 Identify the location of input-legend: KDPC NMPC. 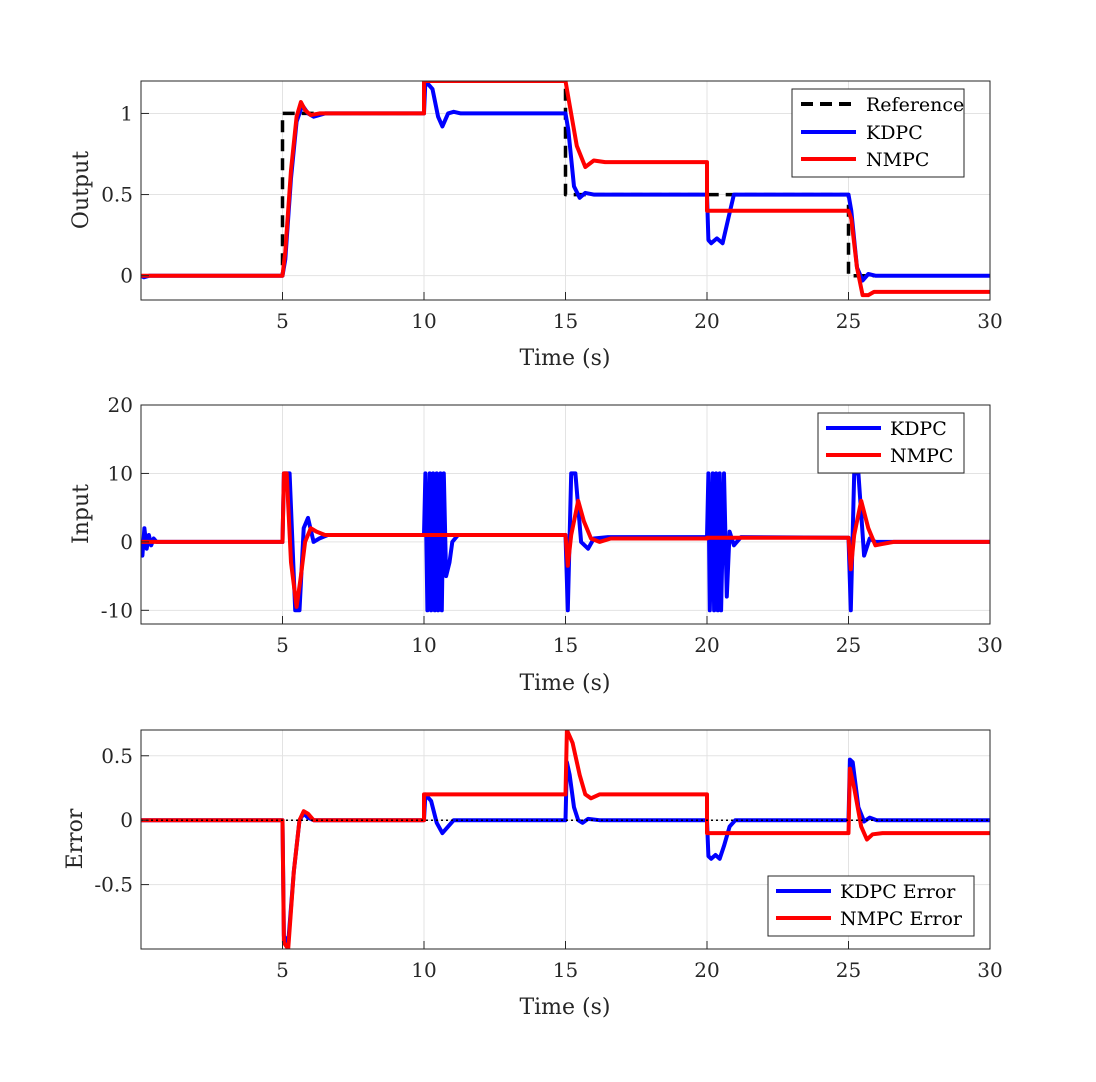
(891, 443).